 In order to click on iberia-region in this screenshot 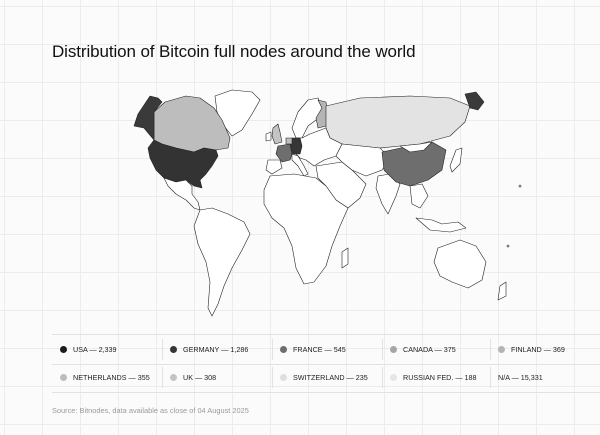, I will do `click(274, 167)`.